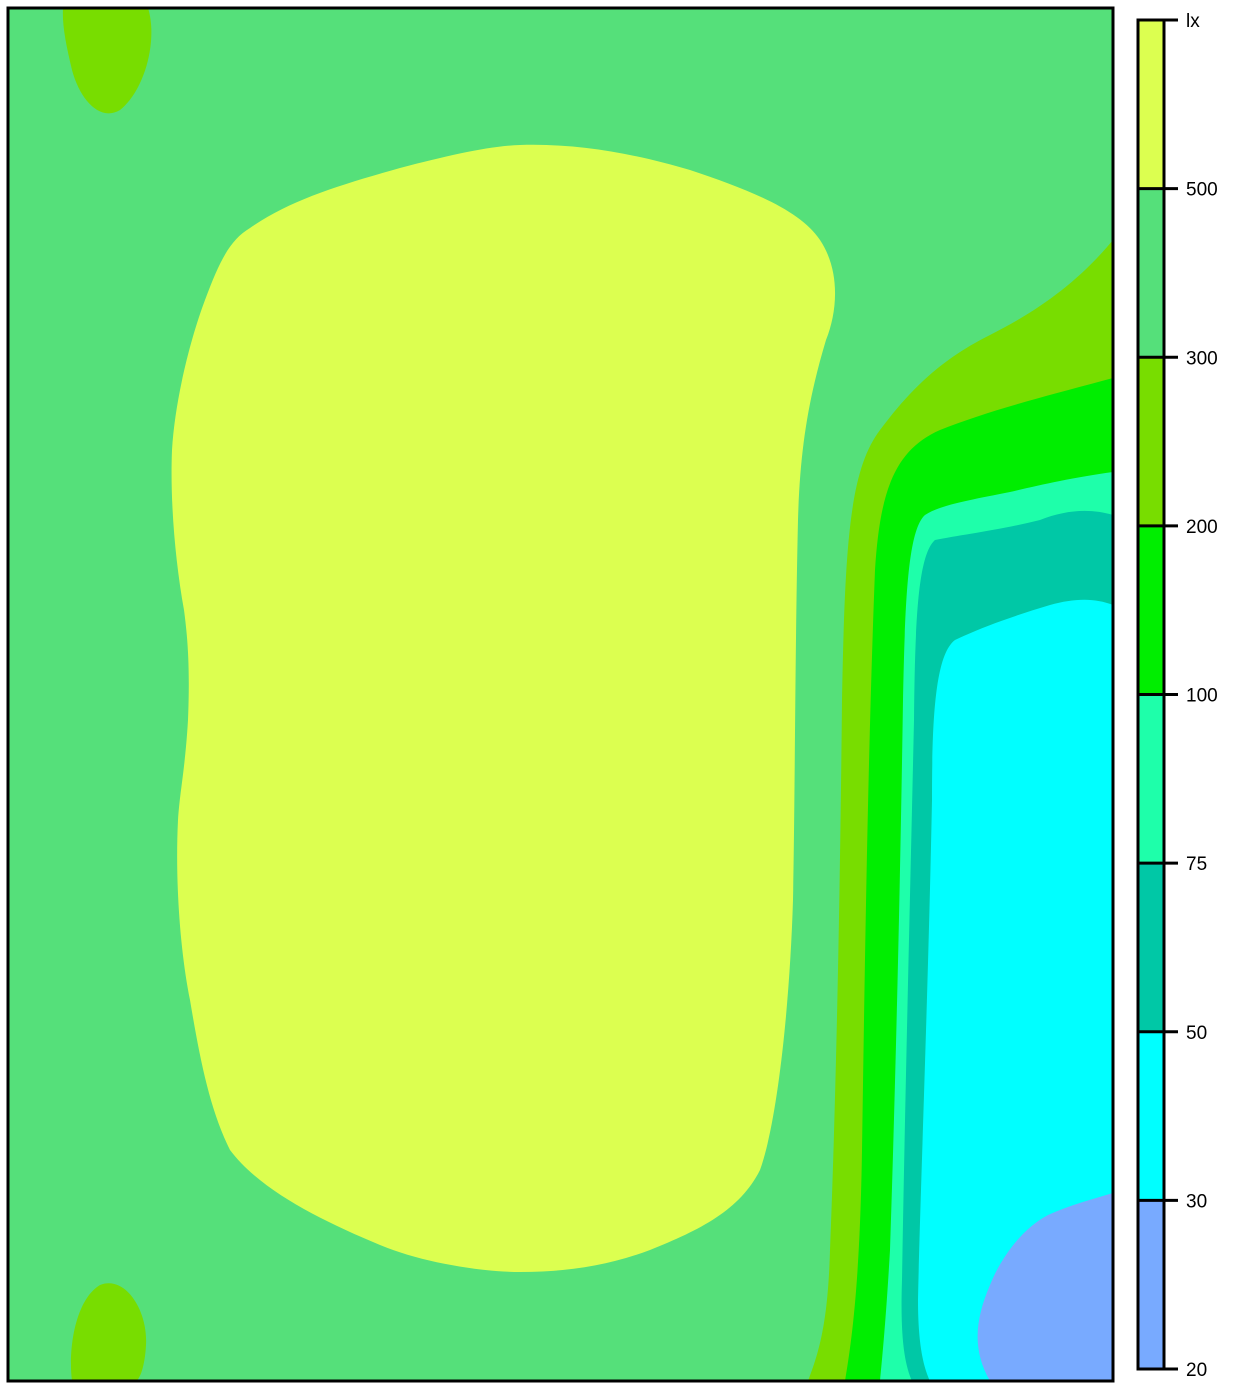  I want to click on colorbar-tick-label: 20, so click(1196, 1370).